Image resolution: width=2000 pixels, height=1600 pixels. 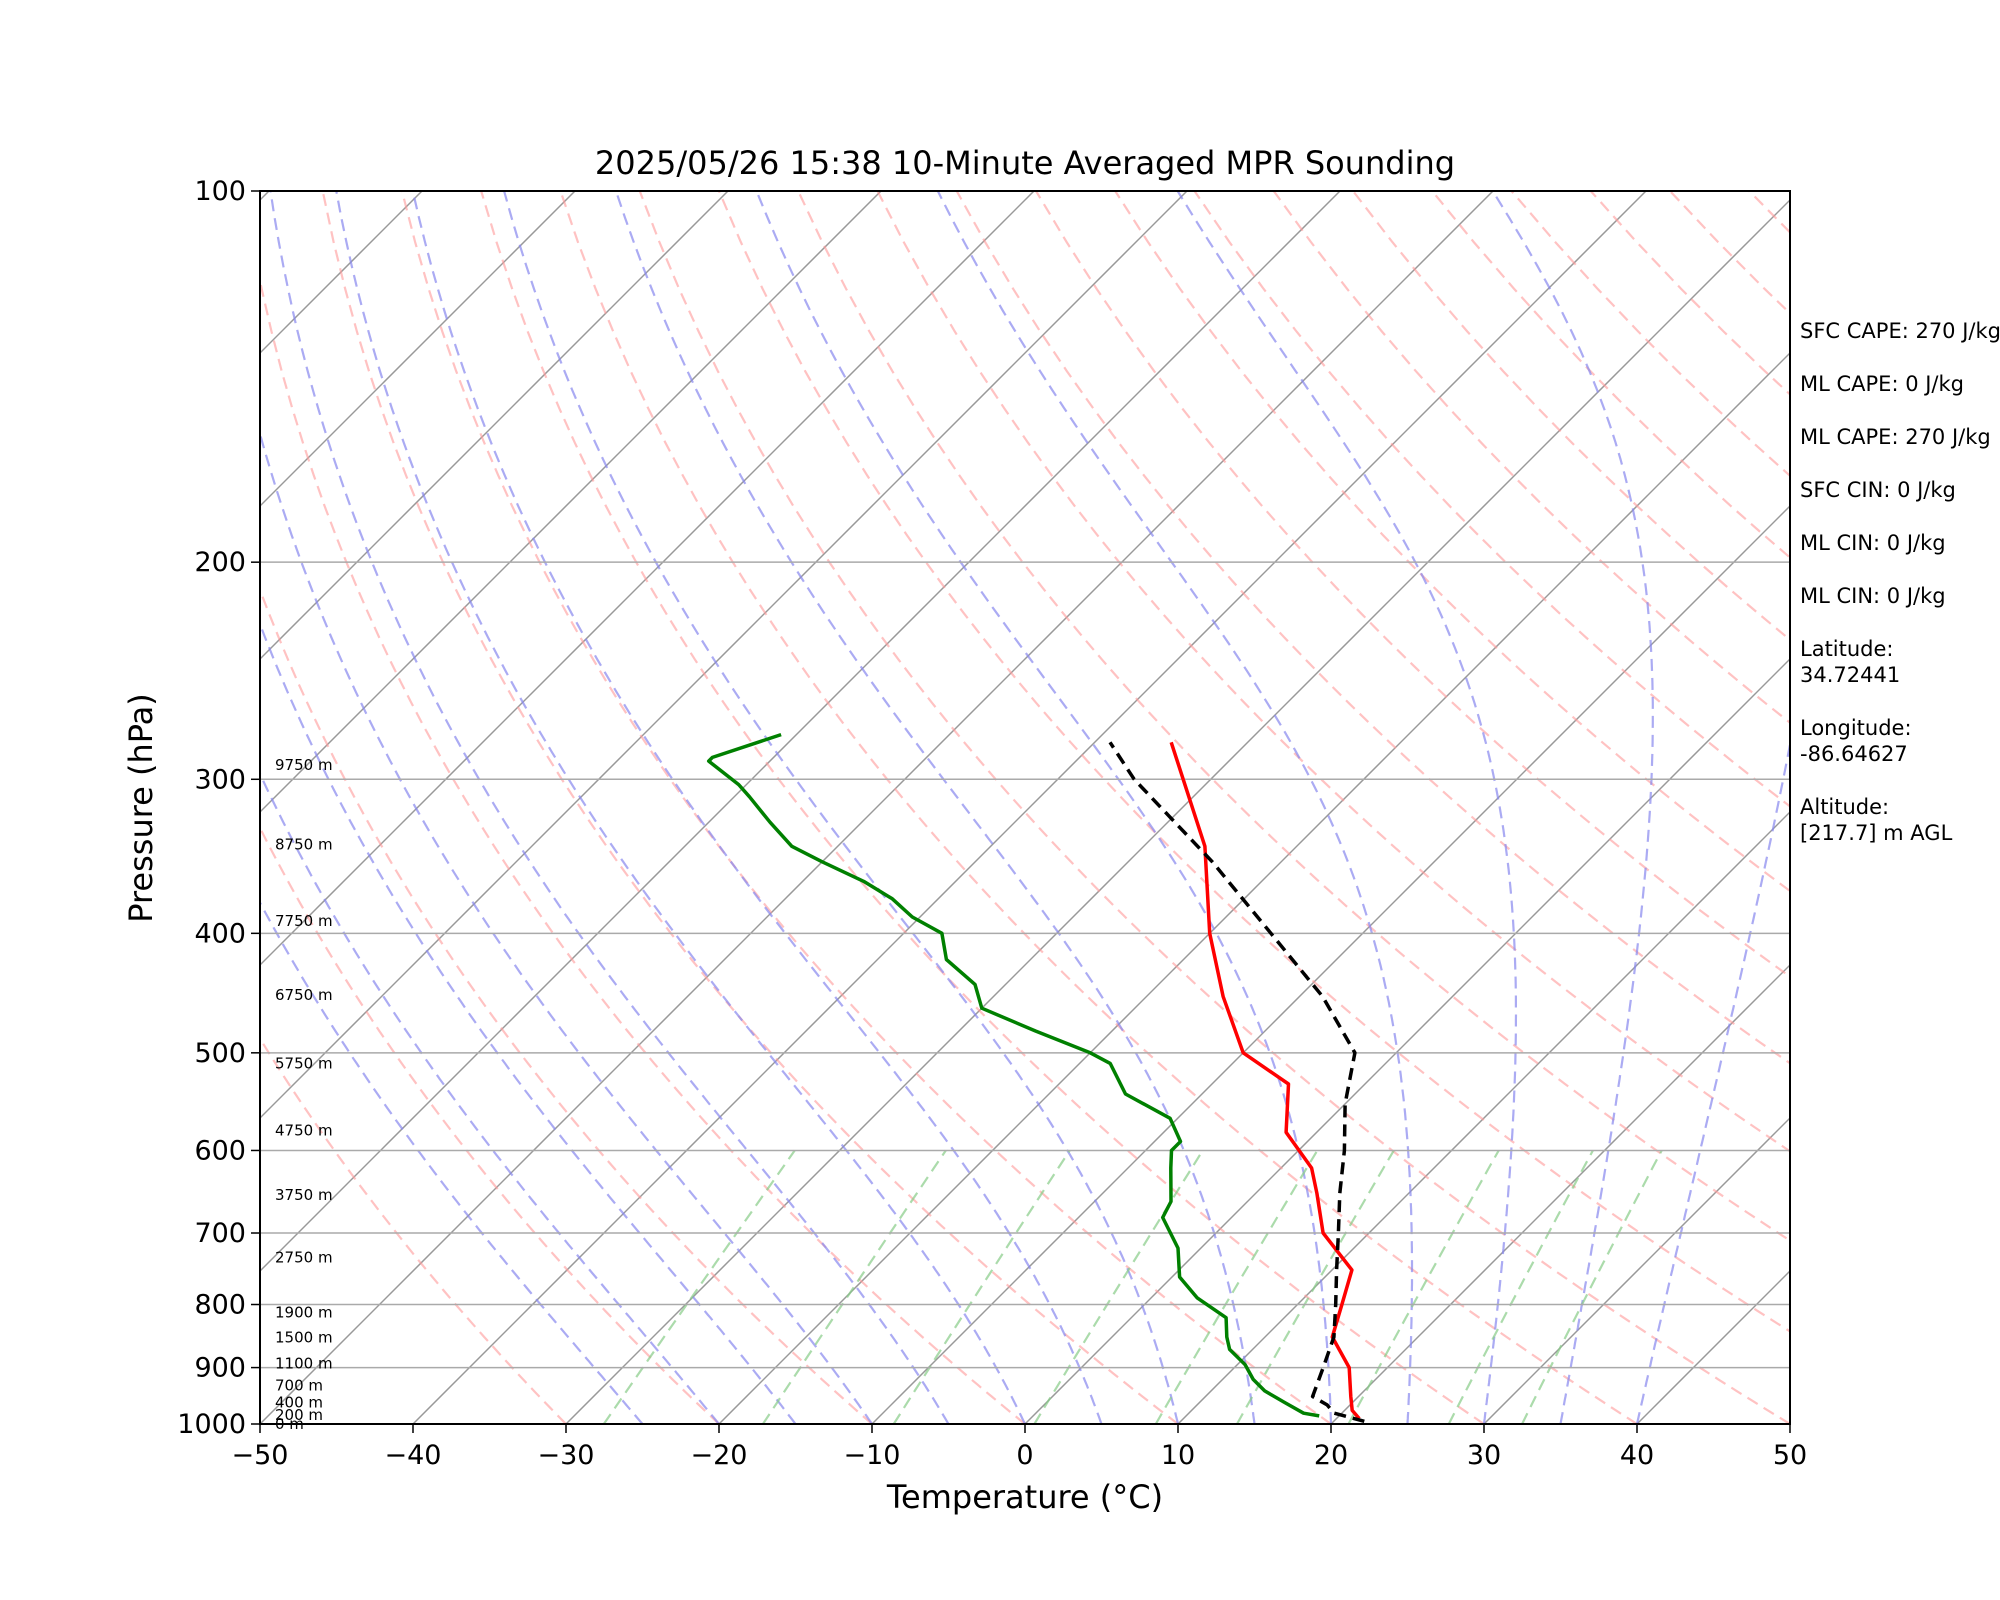 What do you see at coordinates (1878, 490) in the screenshot?
I see `annotation-text: SFC CIN: 0 J/kg` at bounding box center [1878, 490].